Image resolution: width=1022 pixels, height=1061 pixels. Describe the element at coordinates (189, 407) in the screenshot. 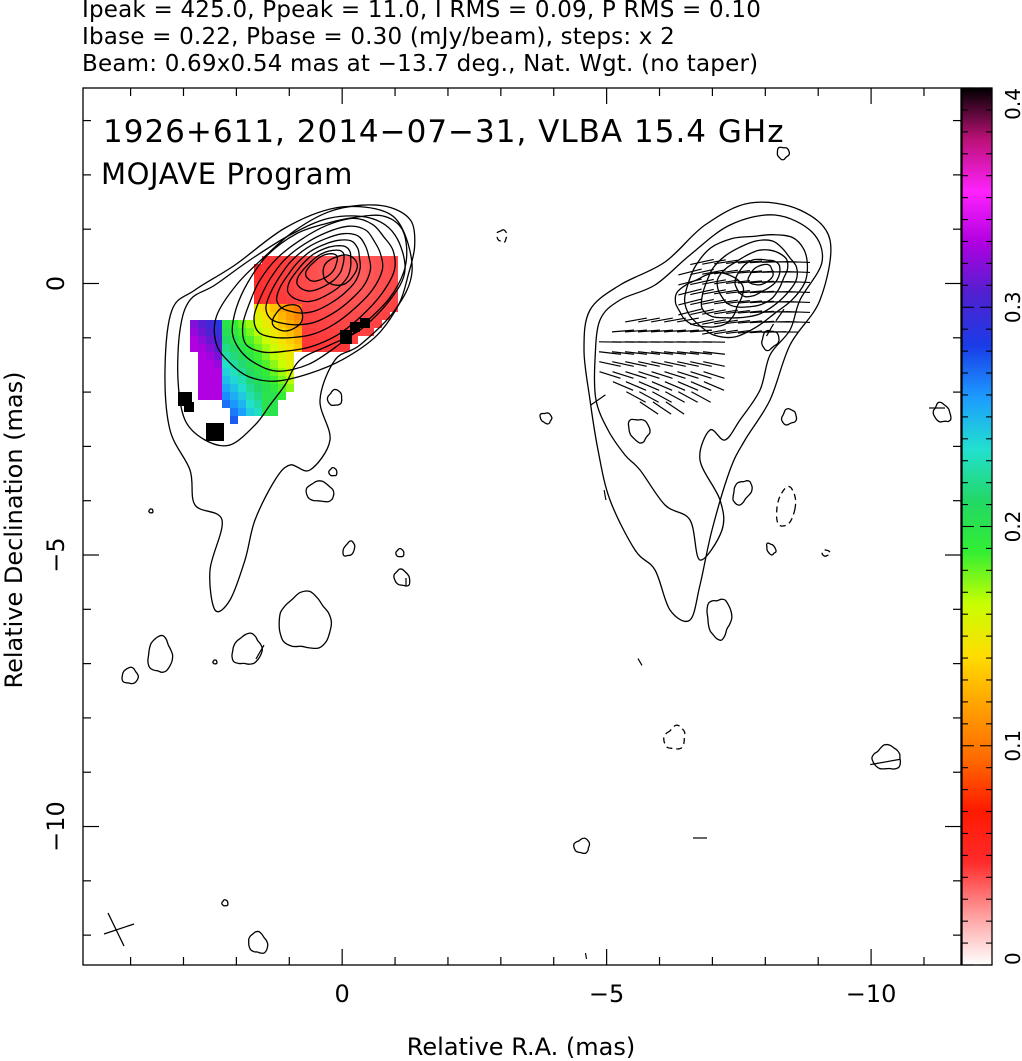

I see `fpol-saturated-pixel` at that location.